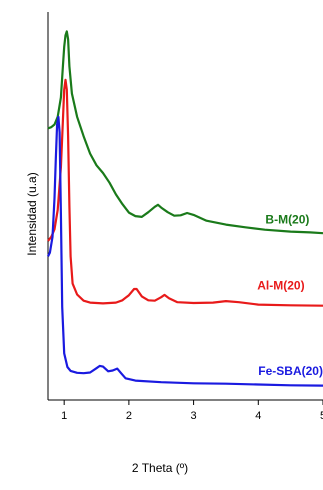 The height and width of the screenshot is (490, 323). I want to click on series-label-b-m-20: B-M(20), so click(287, 219).